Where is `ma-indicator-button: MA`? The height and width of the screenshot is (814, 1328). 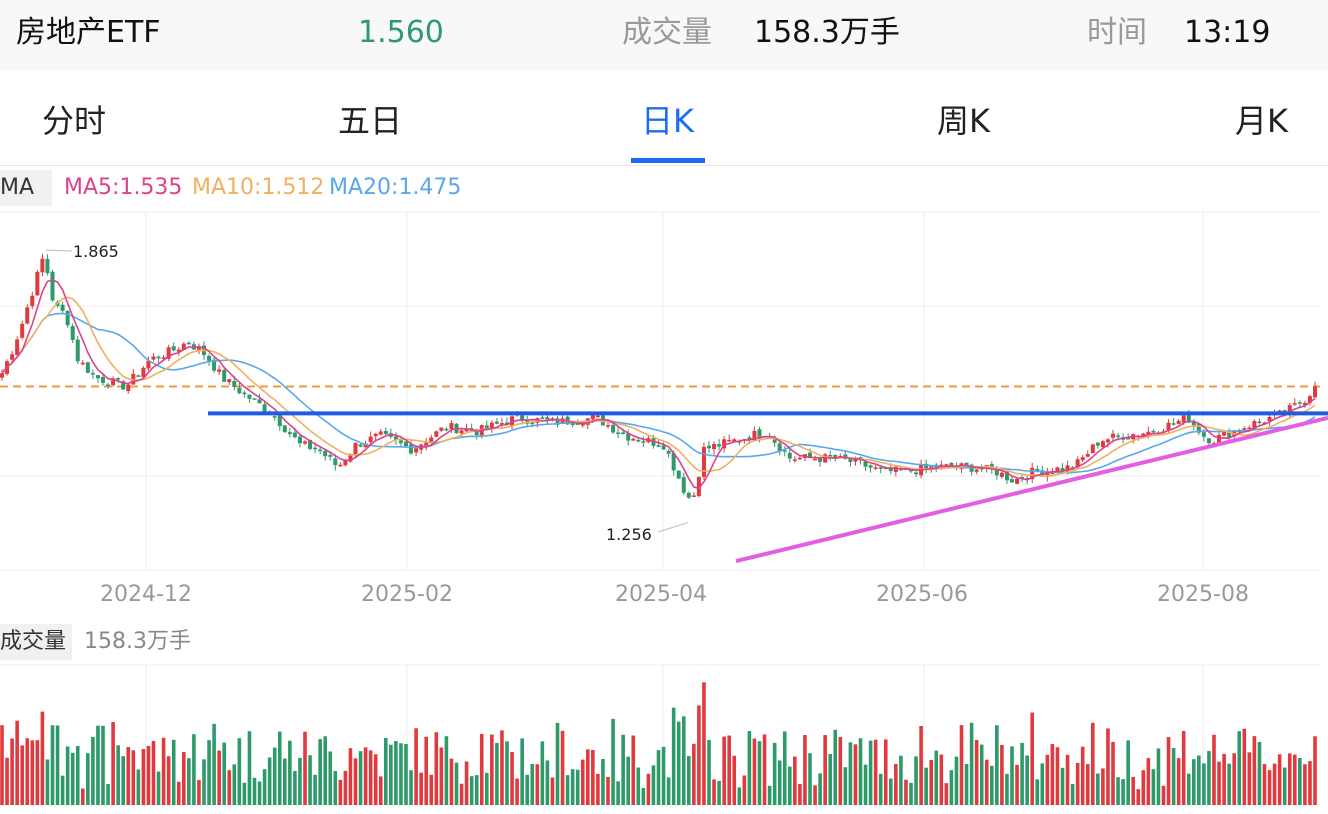 ma-indicator-button: MA is located at coordinates (26, 188).